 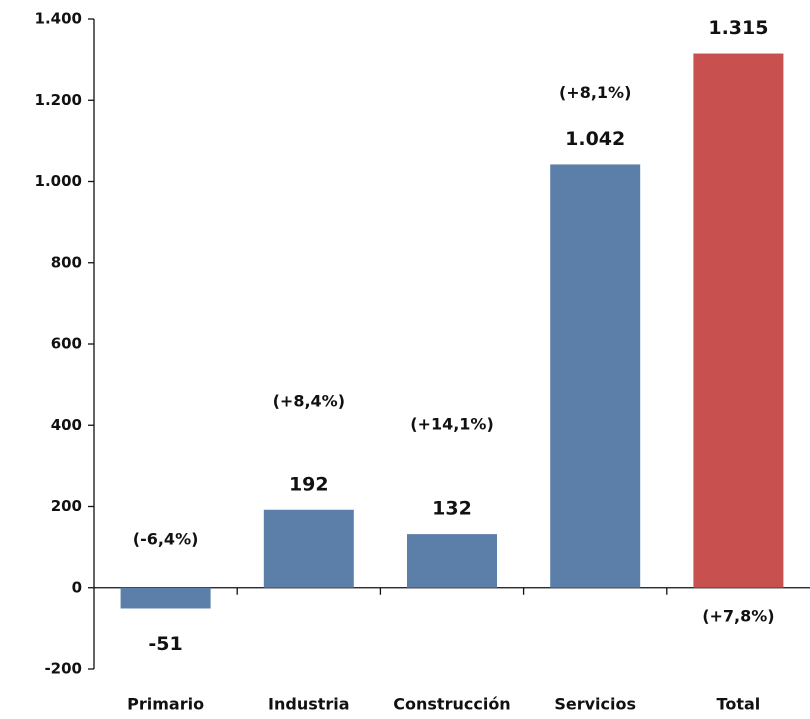 I want to click on change-label: (+14,1%), so click(x=452, y=424).